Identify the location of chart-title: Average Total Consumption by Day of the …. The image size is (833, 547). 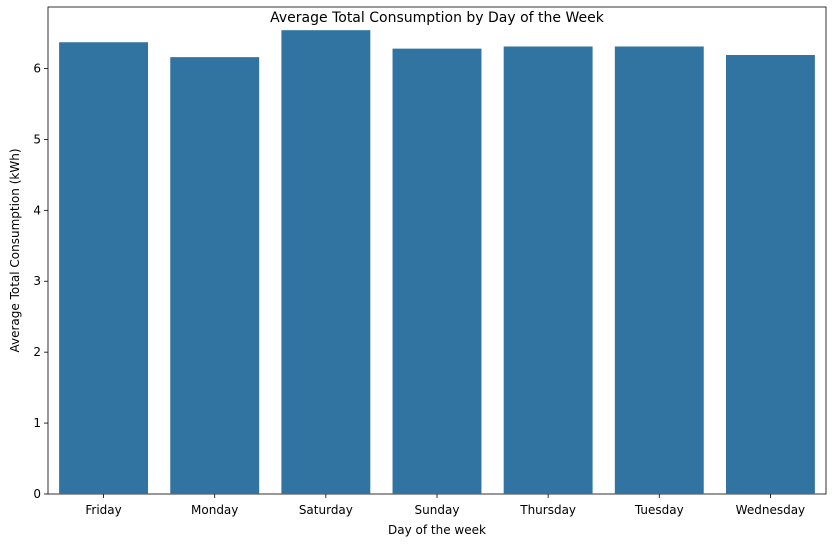
(437, 18).